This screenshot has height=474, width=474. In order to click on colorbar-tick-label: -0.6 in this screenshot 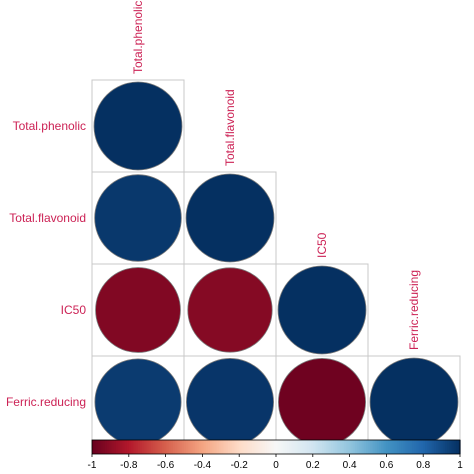, I will do `click(166, 465)`.